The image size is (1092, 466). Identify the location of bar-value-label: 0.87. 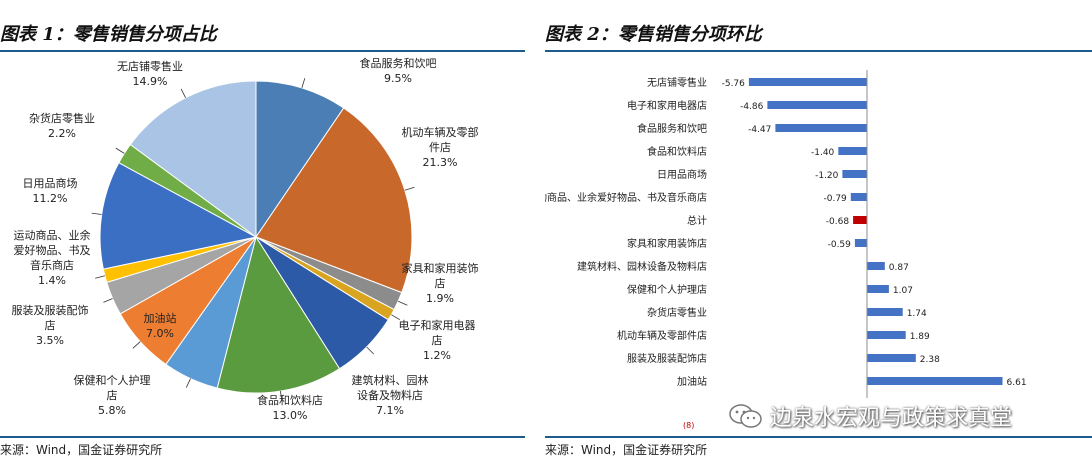
(899, 268).